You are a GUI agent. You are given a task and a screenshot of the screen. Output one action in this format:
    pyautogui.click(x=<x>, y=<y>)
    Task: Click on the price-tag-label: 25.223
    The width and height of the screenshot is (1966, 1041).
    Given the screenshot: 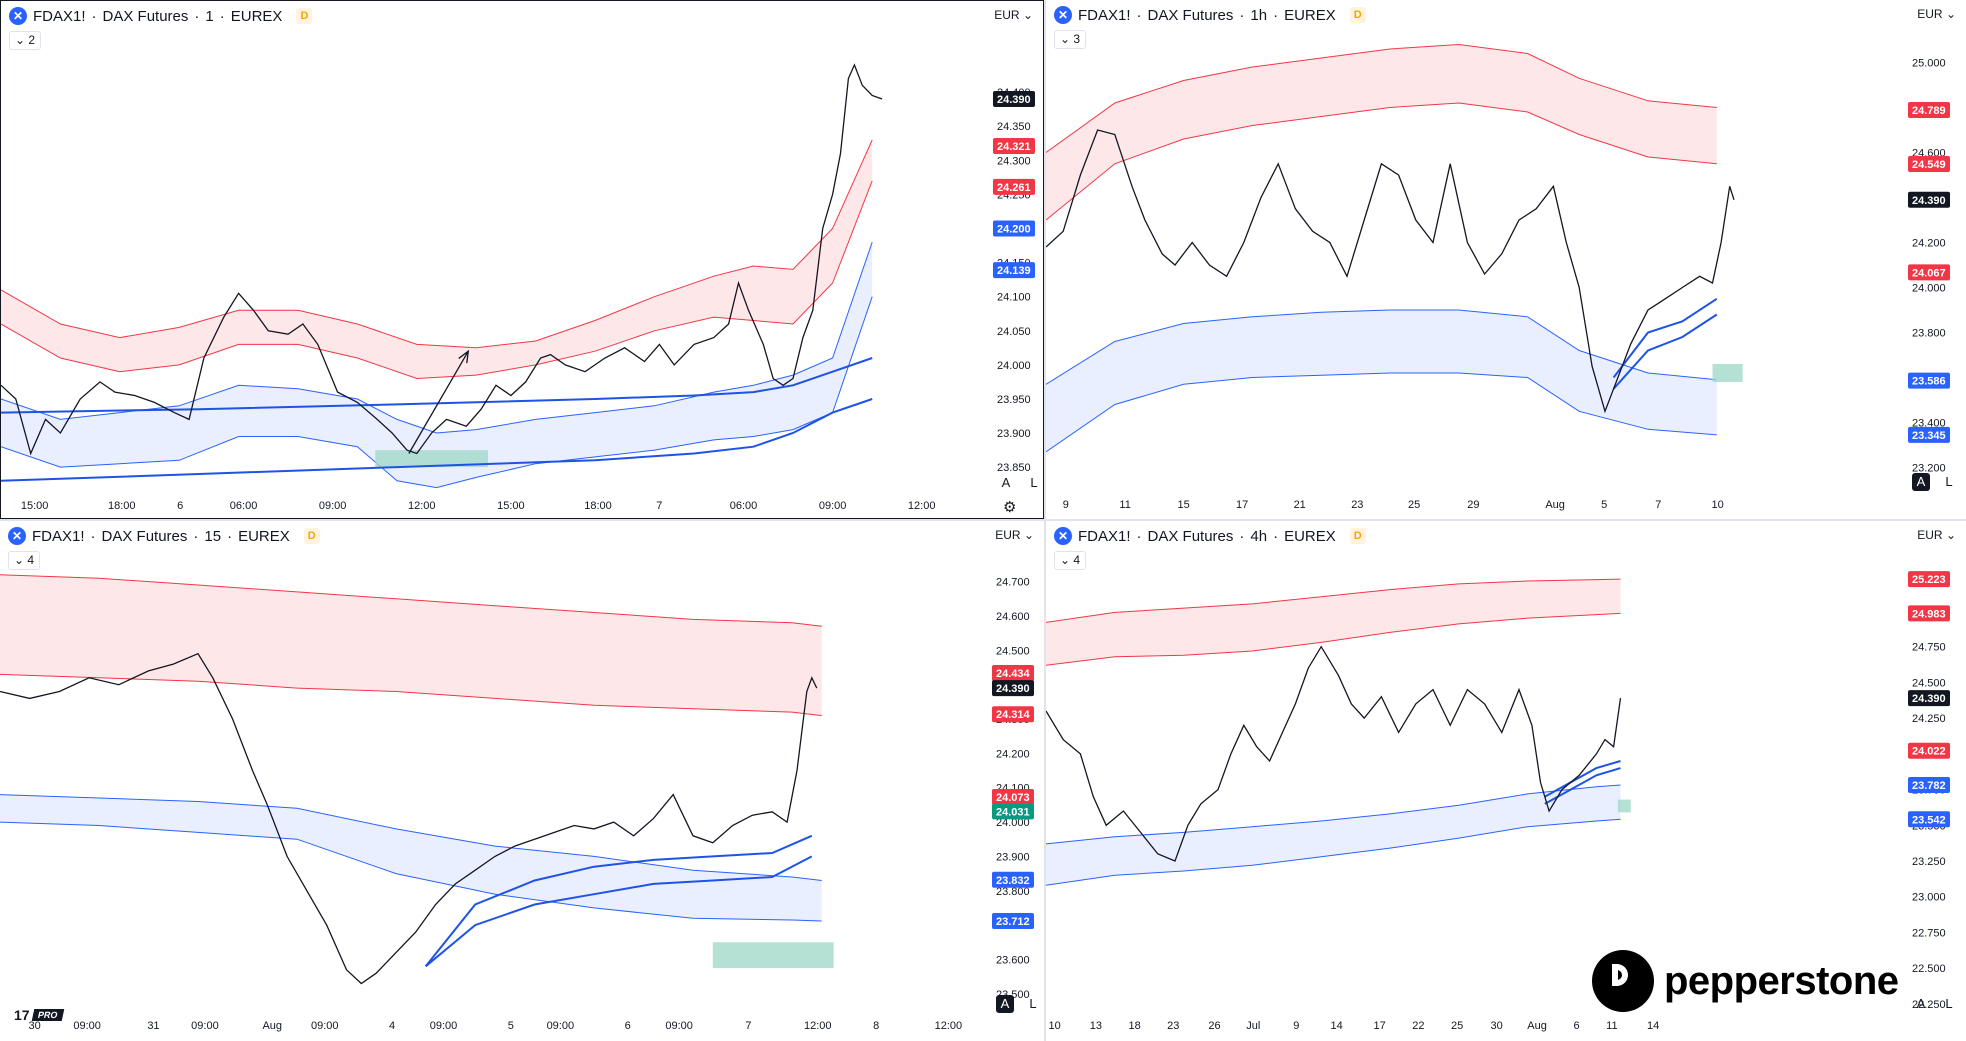 What is the action you would take?
    pyautogui.click(x=1929, y=580)
    